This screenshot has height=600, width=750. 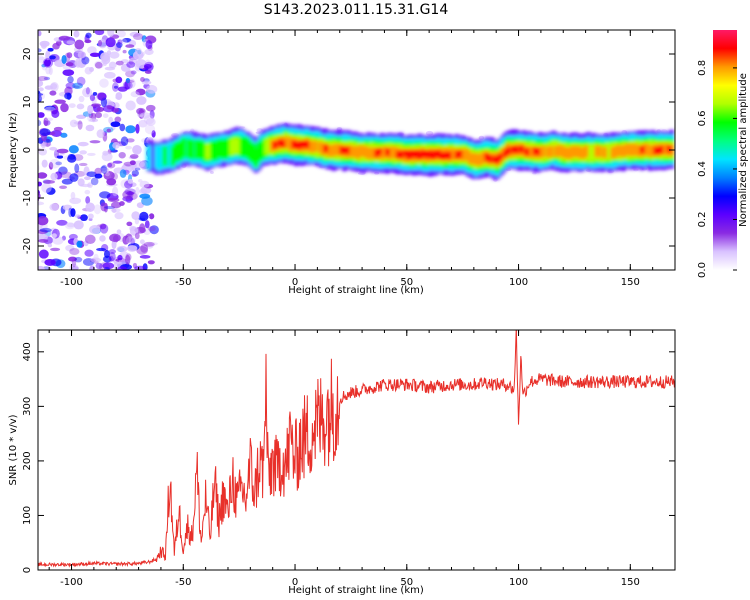 What do you see at coordinates (702, 68) in the screenshot?
I see `colorbar-tick-label: 0.8` at bounding box center [702, 68].